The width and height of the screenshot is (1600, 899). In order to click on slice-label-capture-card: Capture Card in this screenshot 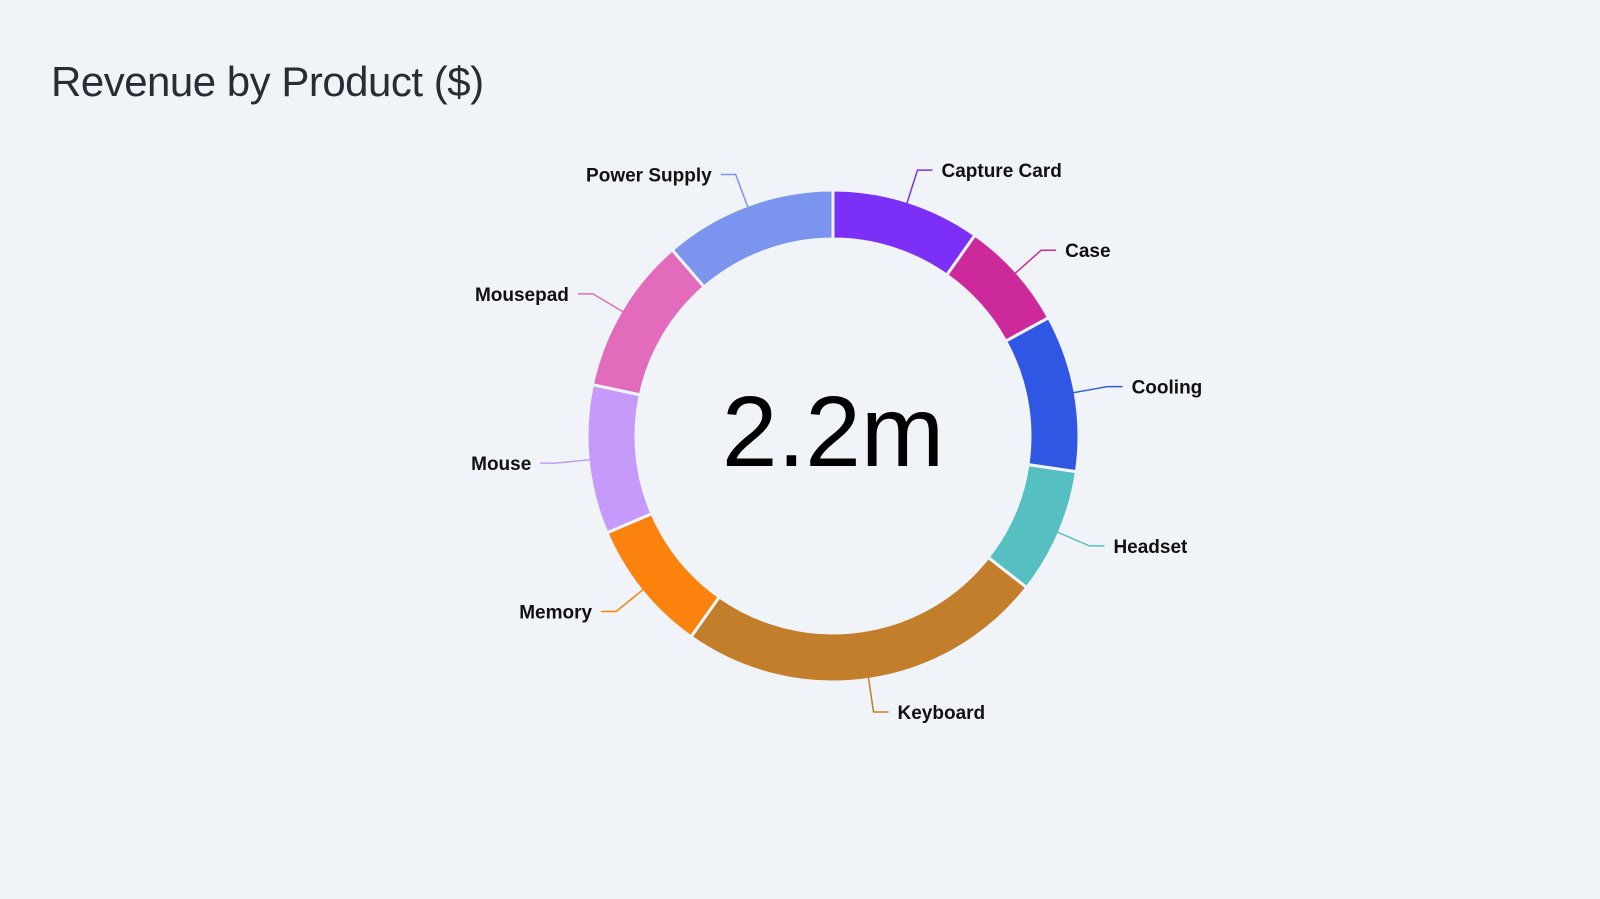, I will do `click(1001, 171)`.